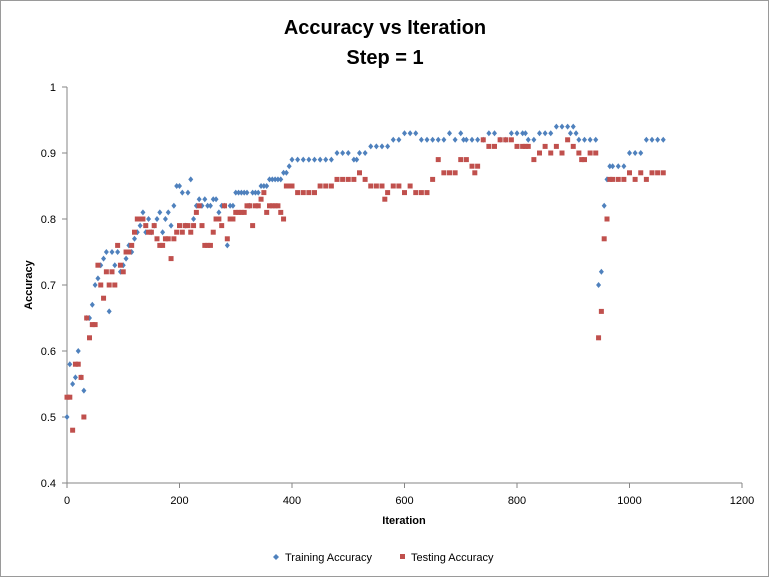 The height and width of the screenshot is (577, 769). I want to click on legend-marker-testing, so click(402, 556).